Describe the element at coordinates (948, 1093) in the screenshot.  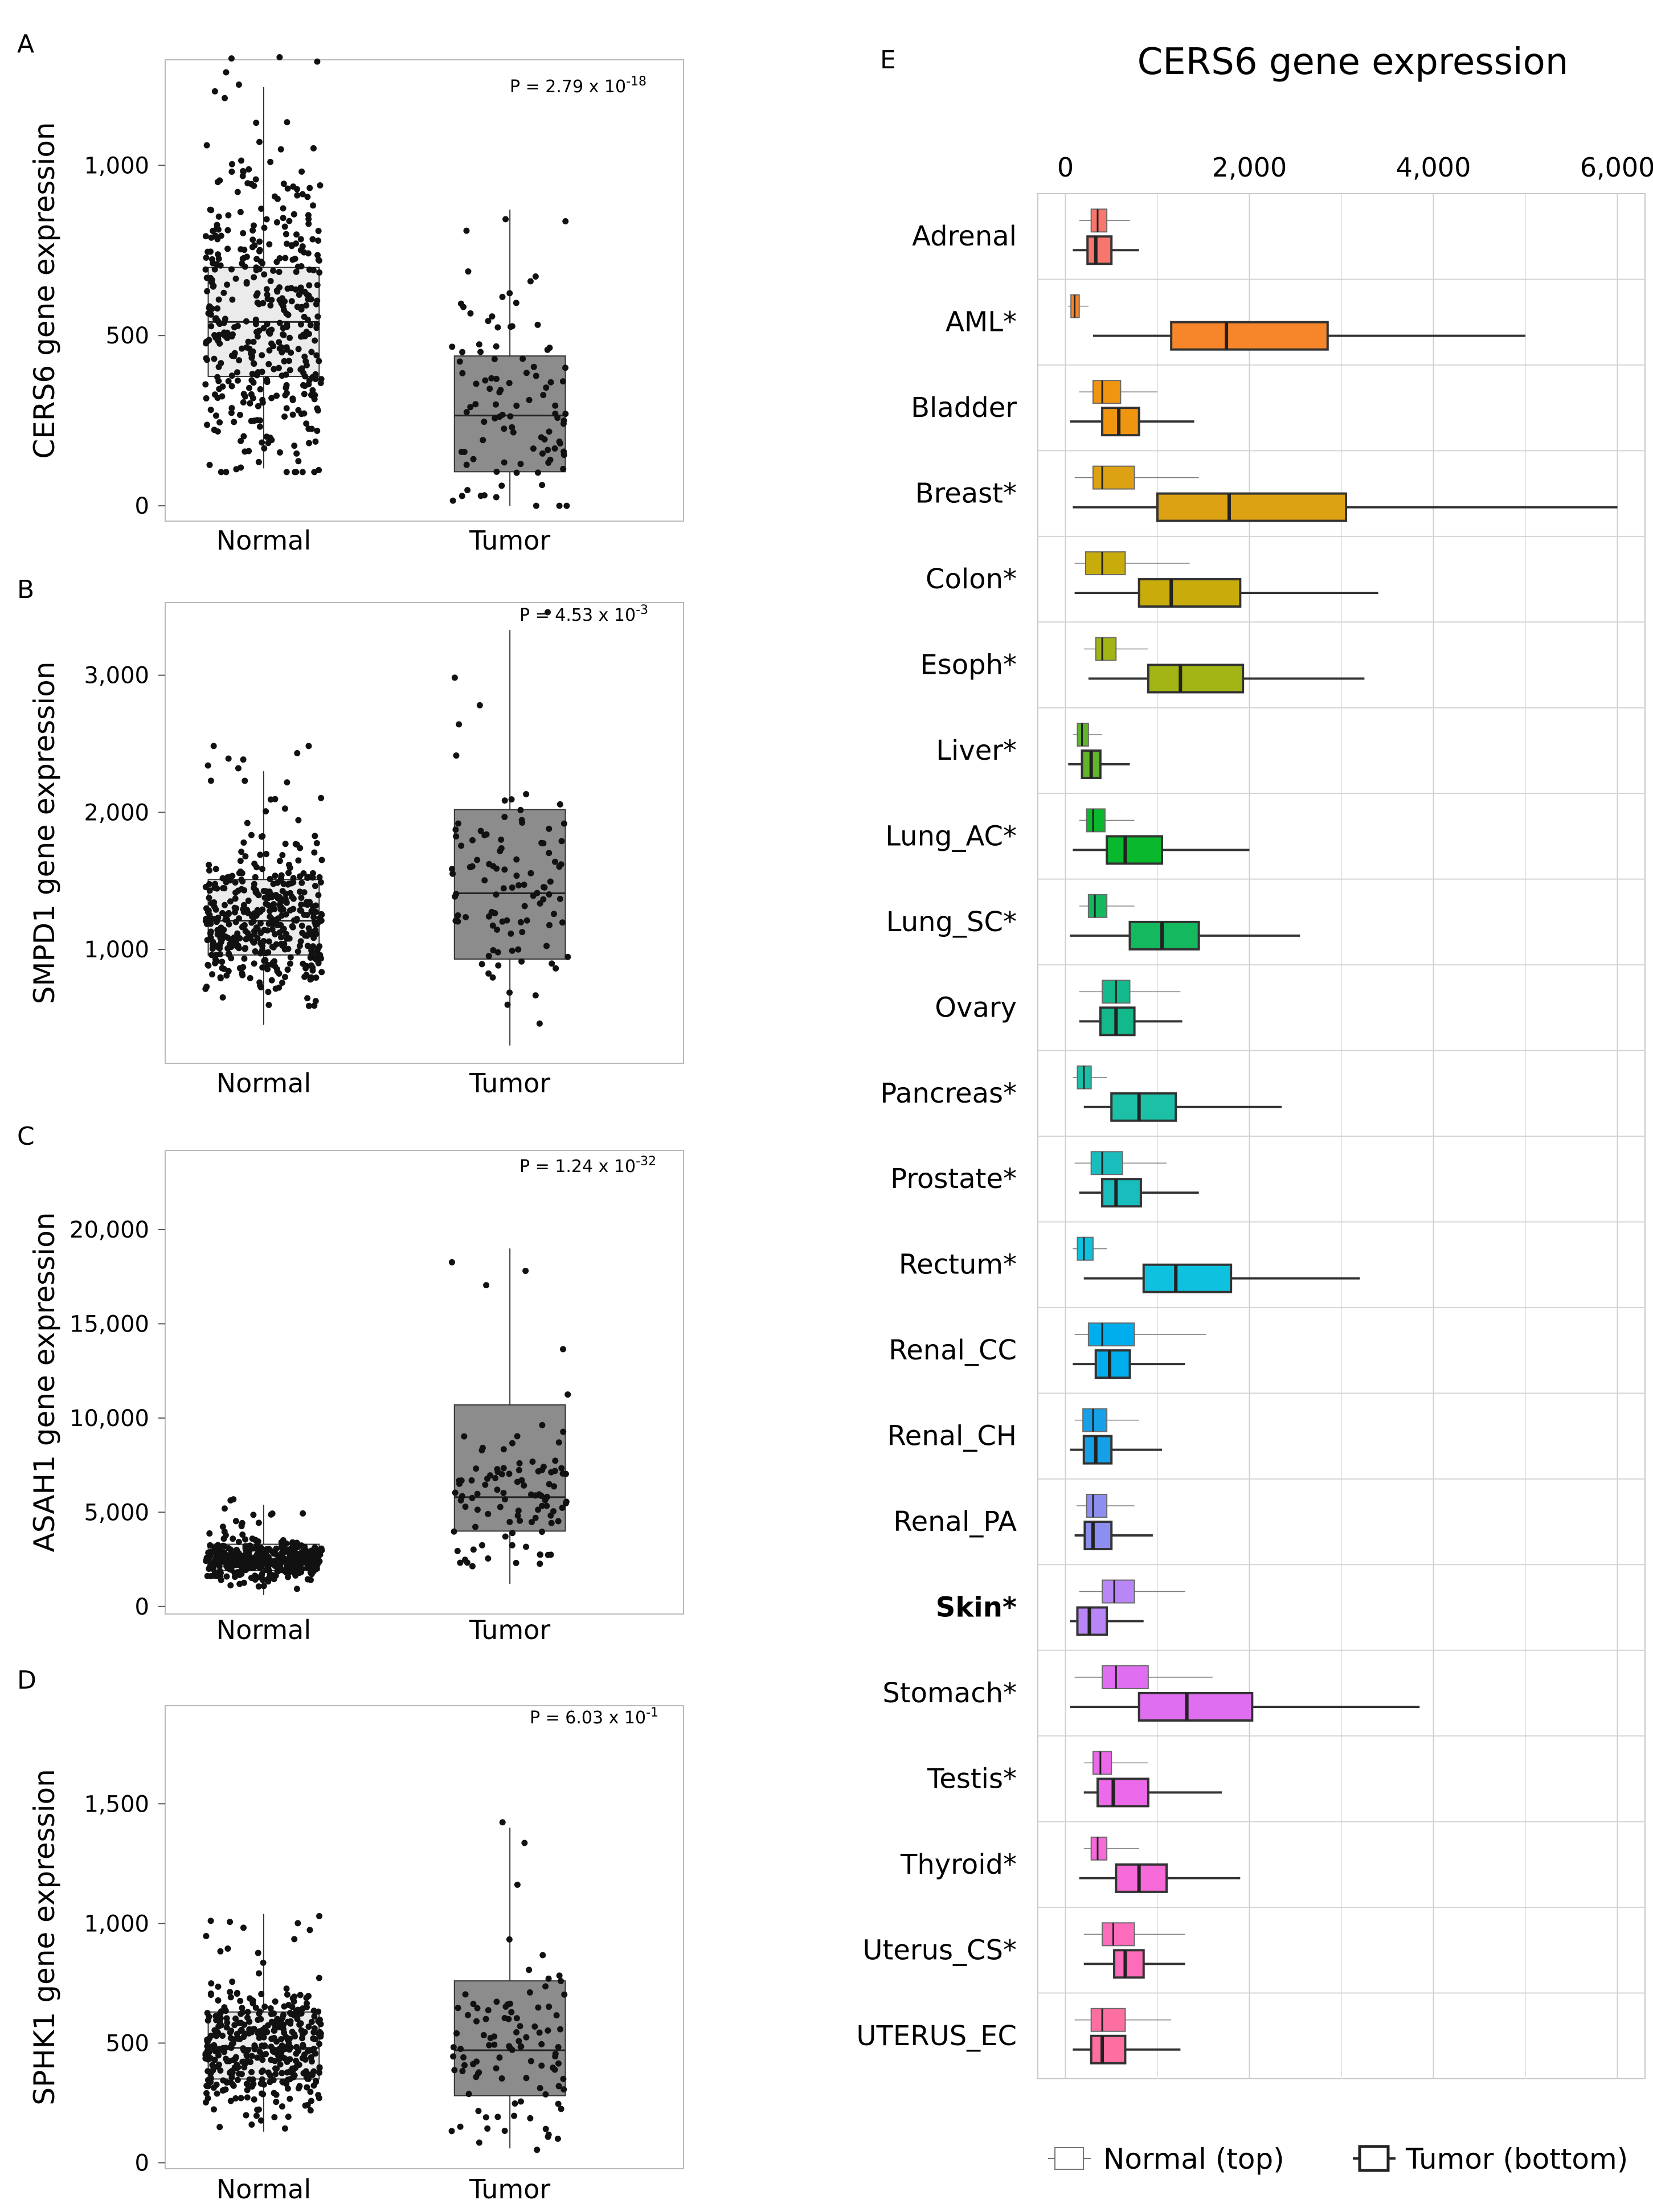
I see `category-label: Pancreas*` at that location.